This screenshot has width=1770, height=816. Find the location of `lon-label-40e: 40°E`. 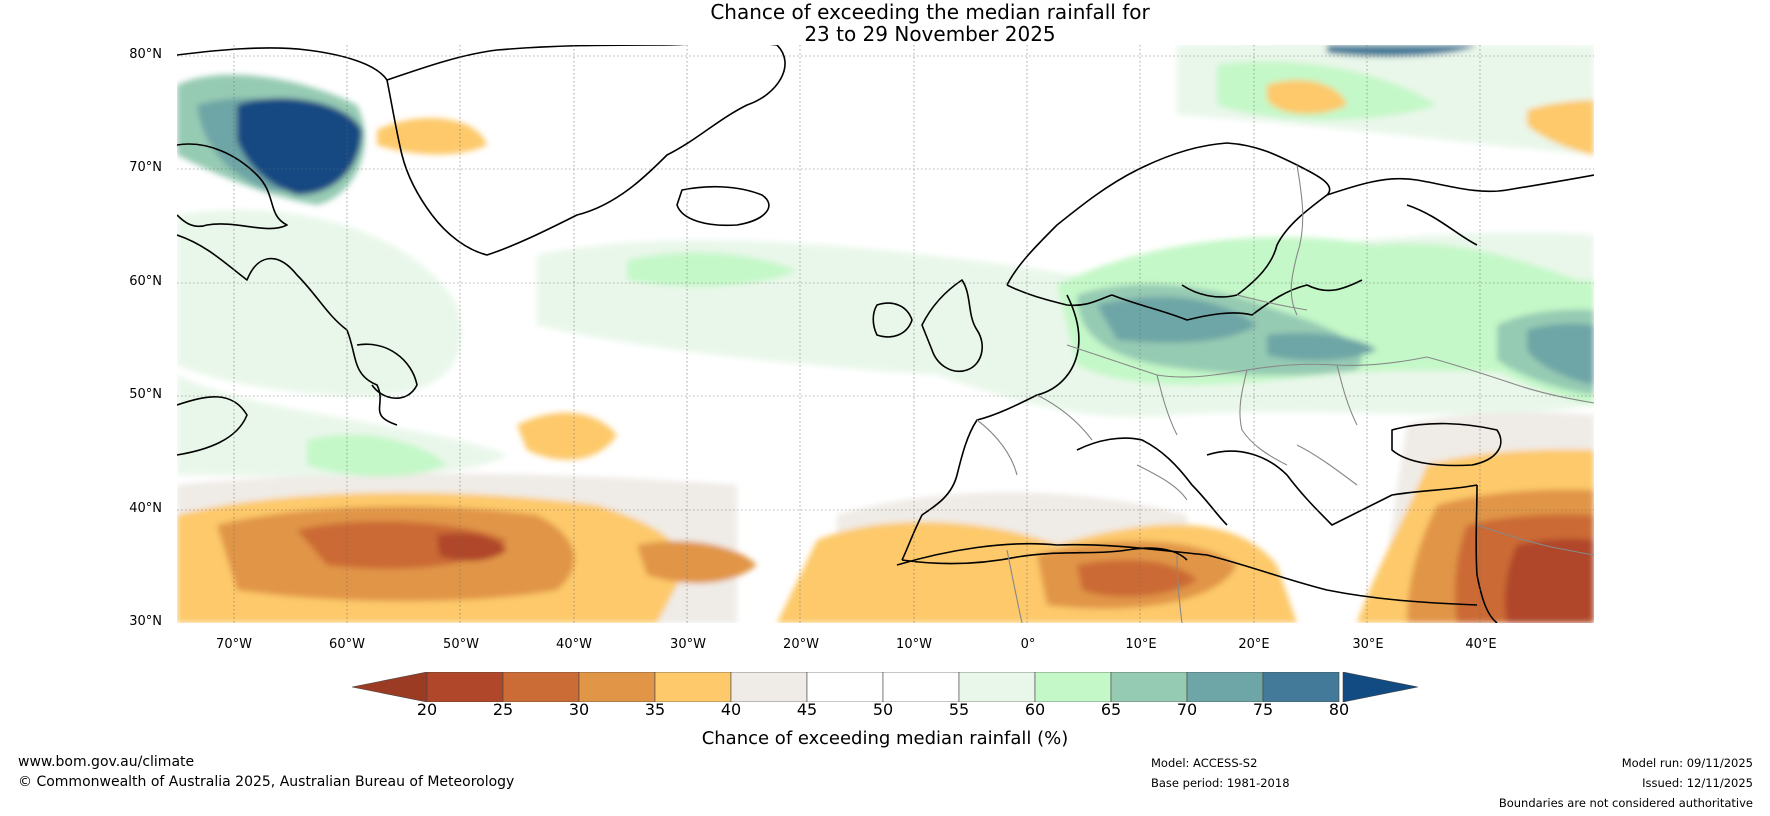

lon-label-40e: 40°E is located at coordinates (1481, 644).